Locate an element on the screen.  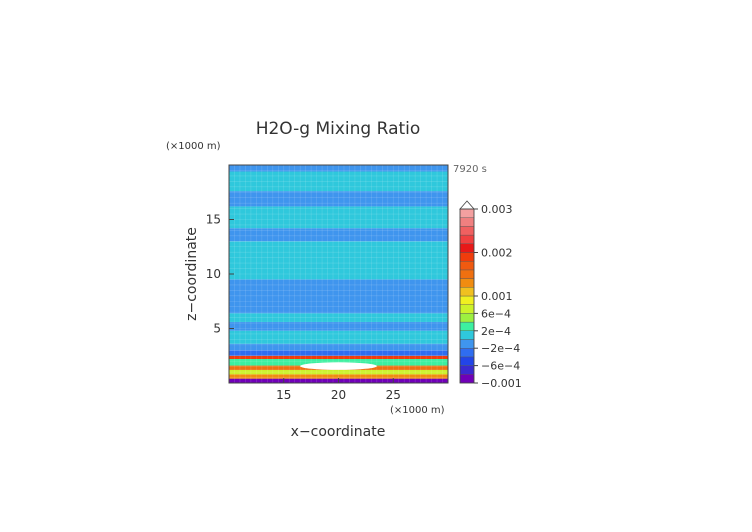
x-ticks: 15 20 25 is located at coordinates (338, 390).